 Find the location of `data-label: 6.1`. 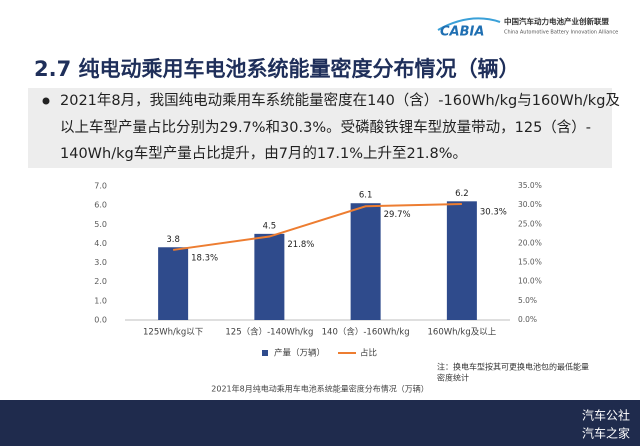

data-label: 6.1 is located at coordinates (366, 196).